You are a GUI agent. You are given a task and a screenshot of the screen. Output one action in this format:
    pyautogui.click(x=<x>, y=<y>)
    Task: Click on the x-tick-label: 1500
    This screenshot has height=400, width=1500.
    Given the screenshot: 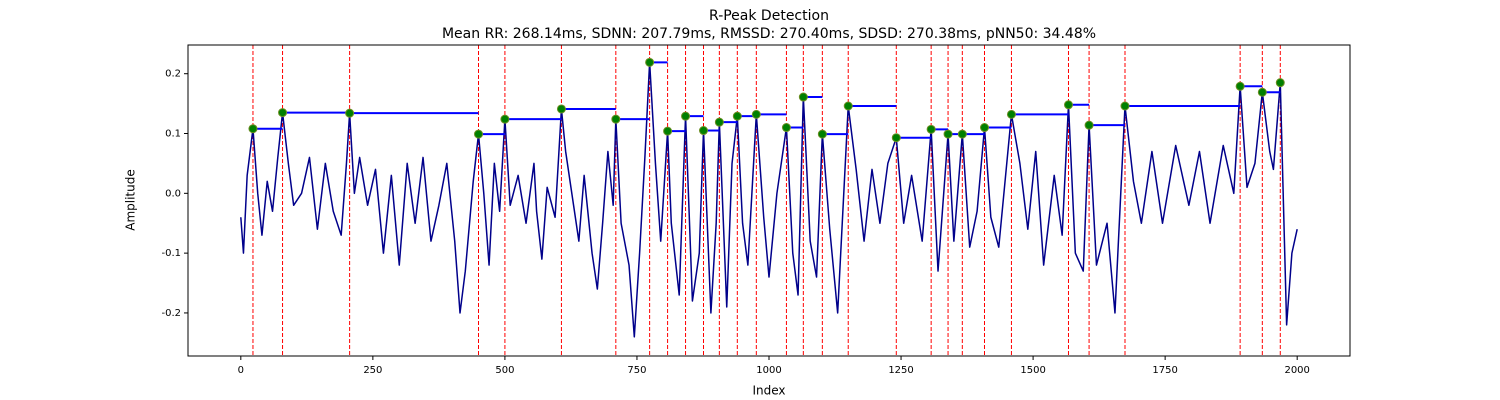 What is the action you would take?
    pyautogui.click(x=1032, y=370)
    